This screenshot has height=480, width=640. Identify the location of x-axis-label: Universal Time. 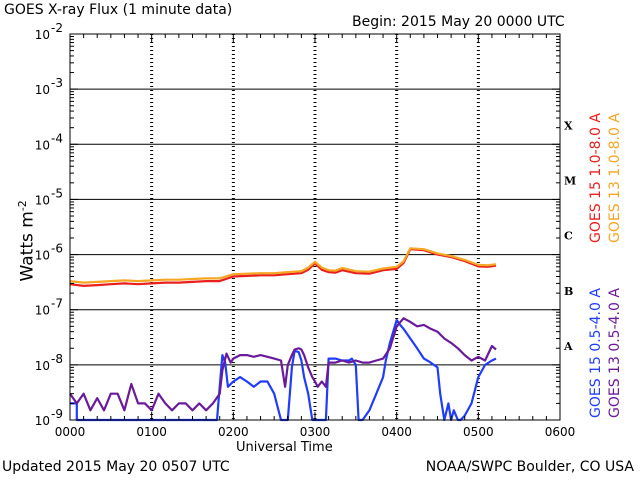
(284, 447).